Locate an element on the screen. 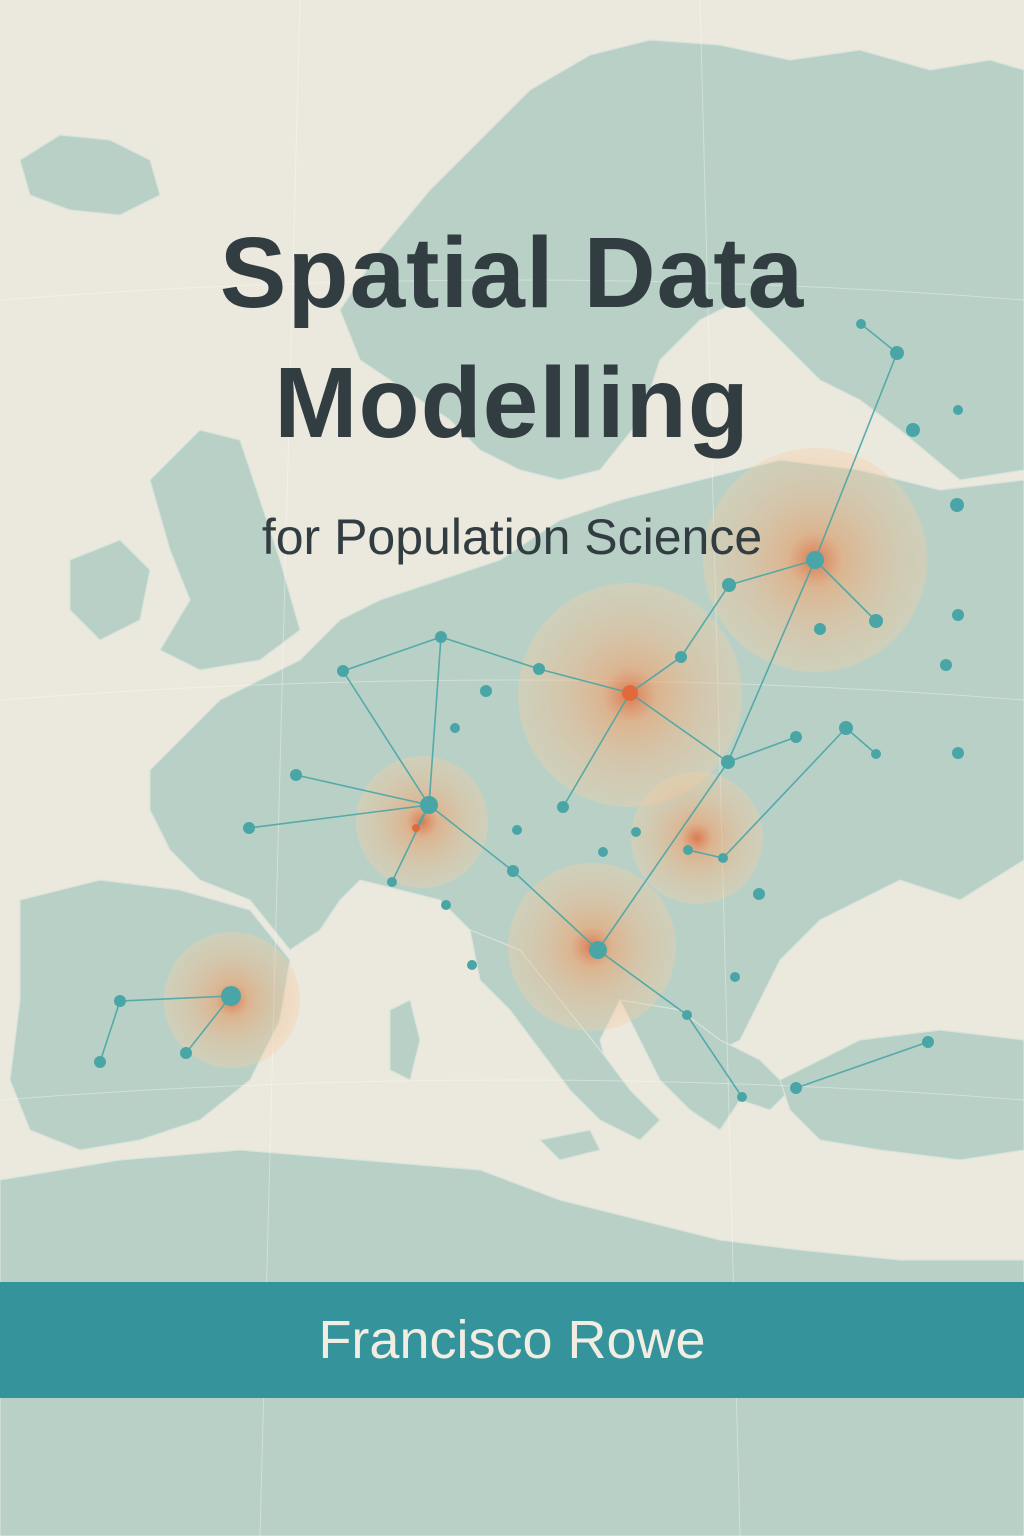 The height and width of the screenshot is (1536, 1024). land-iceland is located at coordinates (90, 175).